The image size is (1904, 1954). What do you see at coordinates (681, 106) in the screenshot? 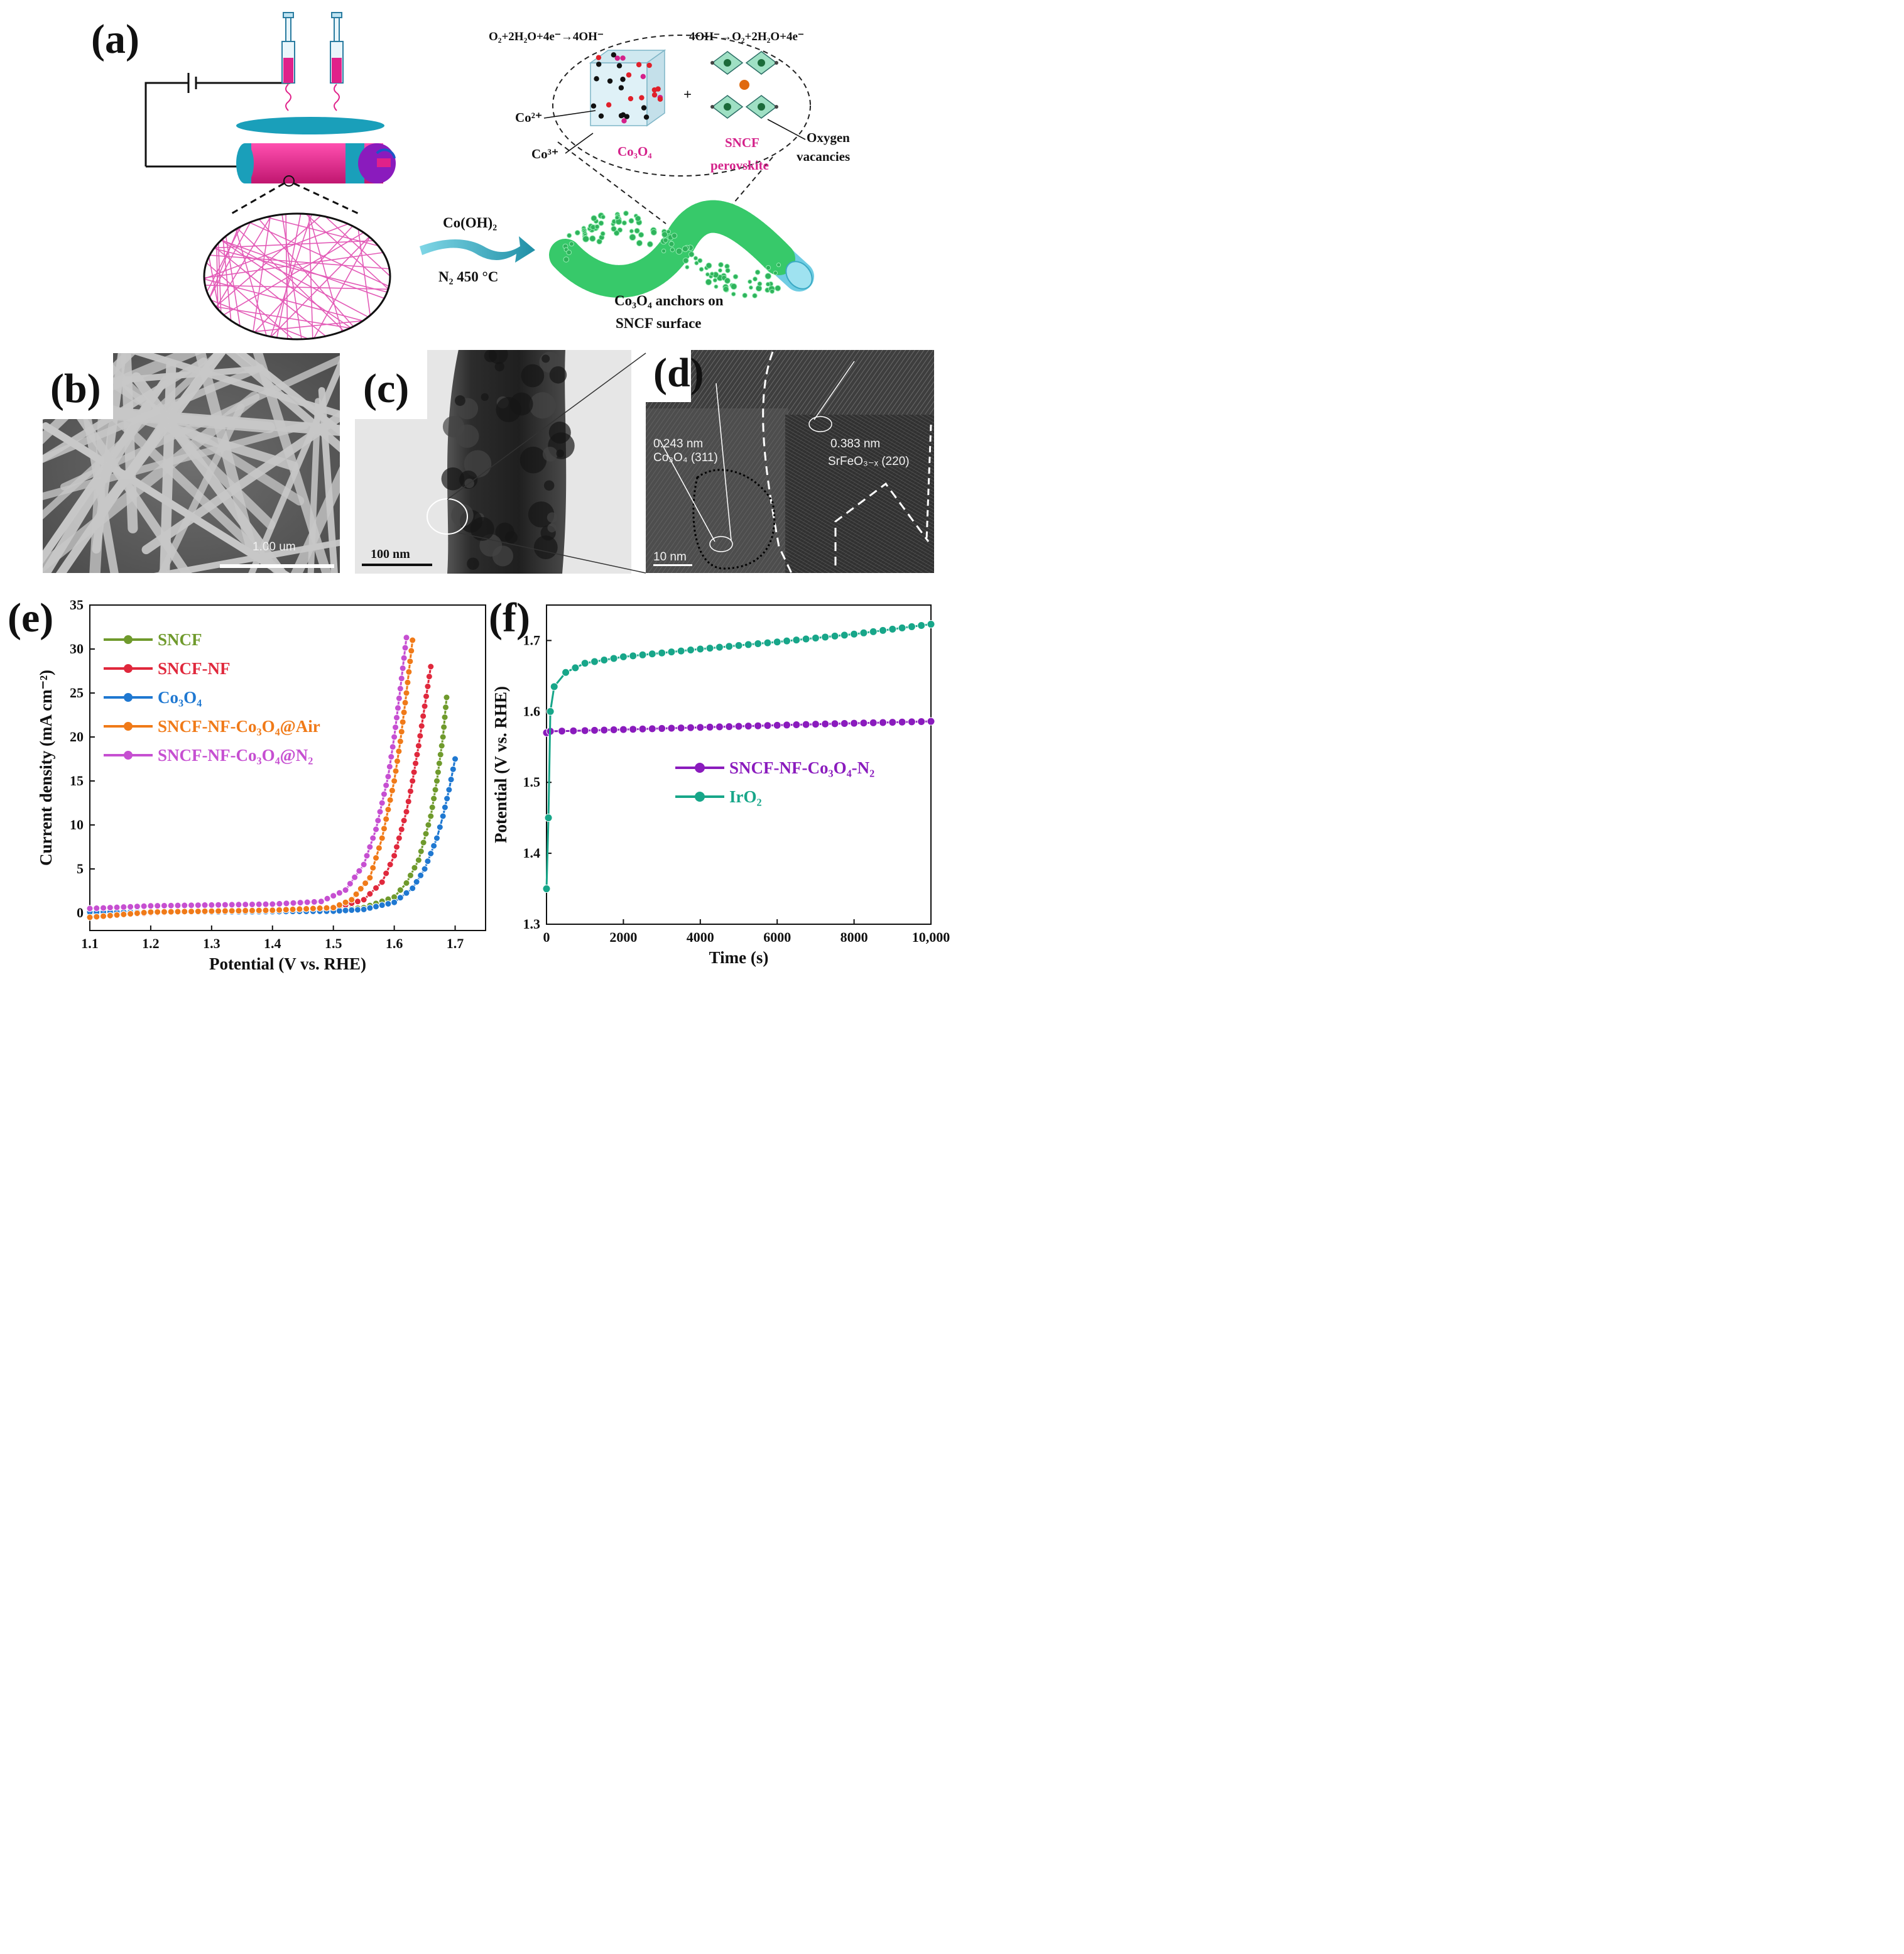
I see `zoom-balloon` at bounding box center [681, 106].